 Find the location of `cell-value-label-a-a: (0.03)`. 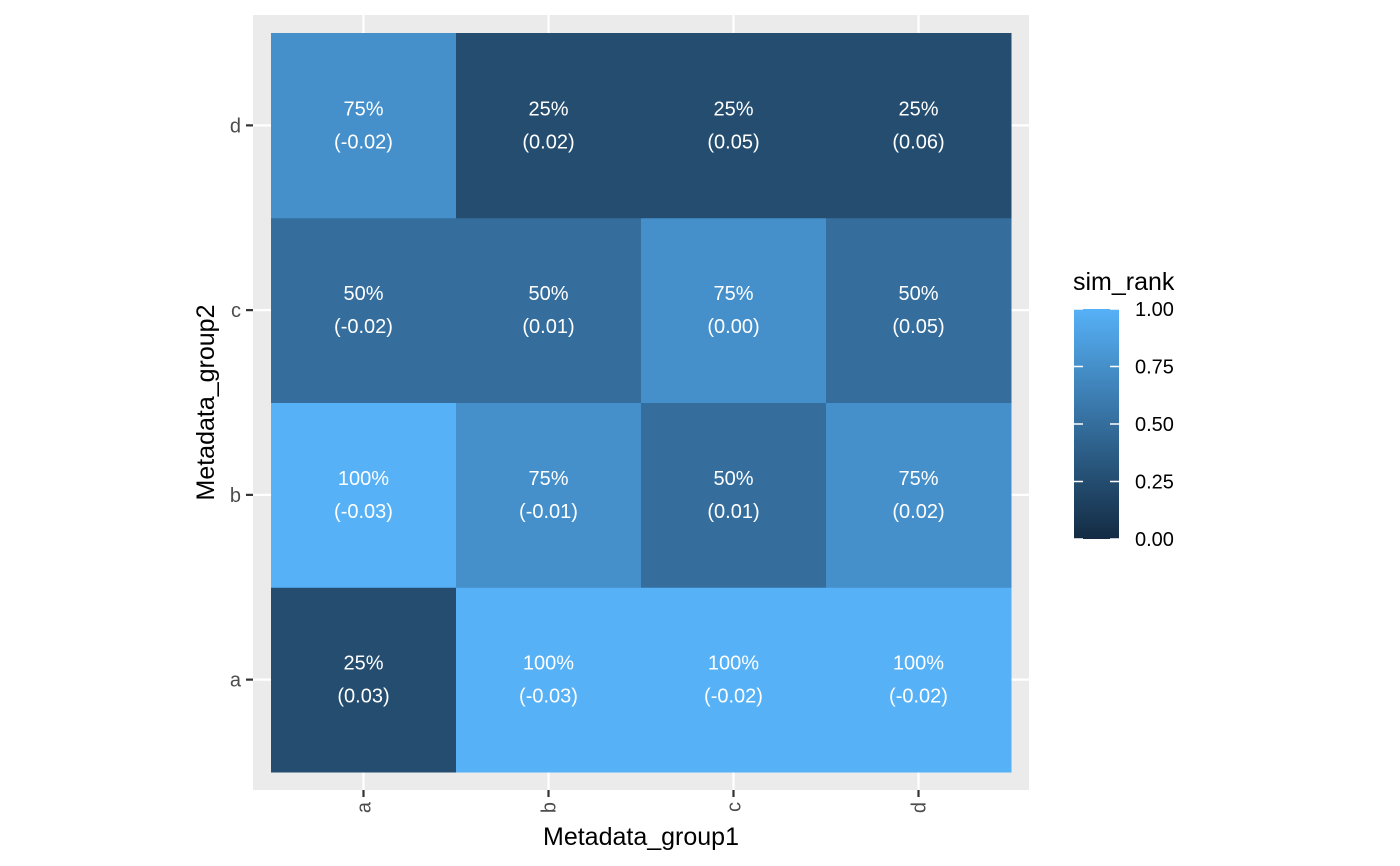

cell-value-label-a-a: (0.03) is located at coordinates (363, 697).